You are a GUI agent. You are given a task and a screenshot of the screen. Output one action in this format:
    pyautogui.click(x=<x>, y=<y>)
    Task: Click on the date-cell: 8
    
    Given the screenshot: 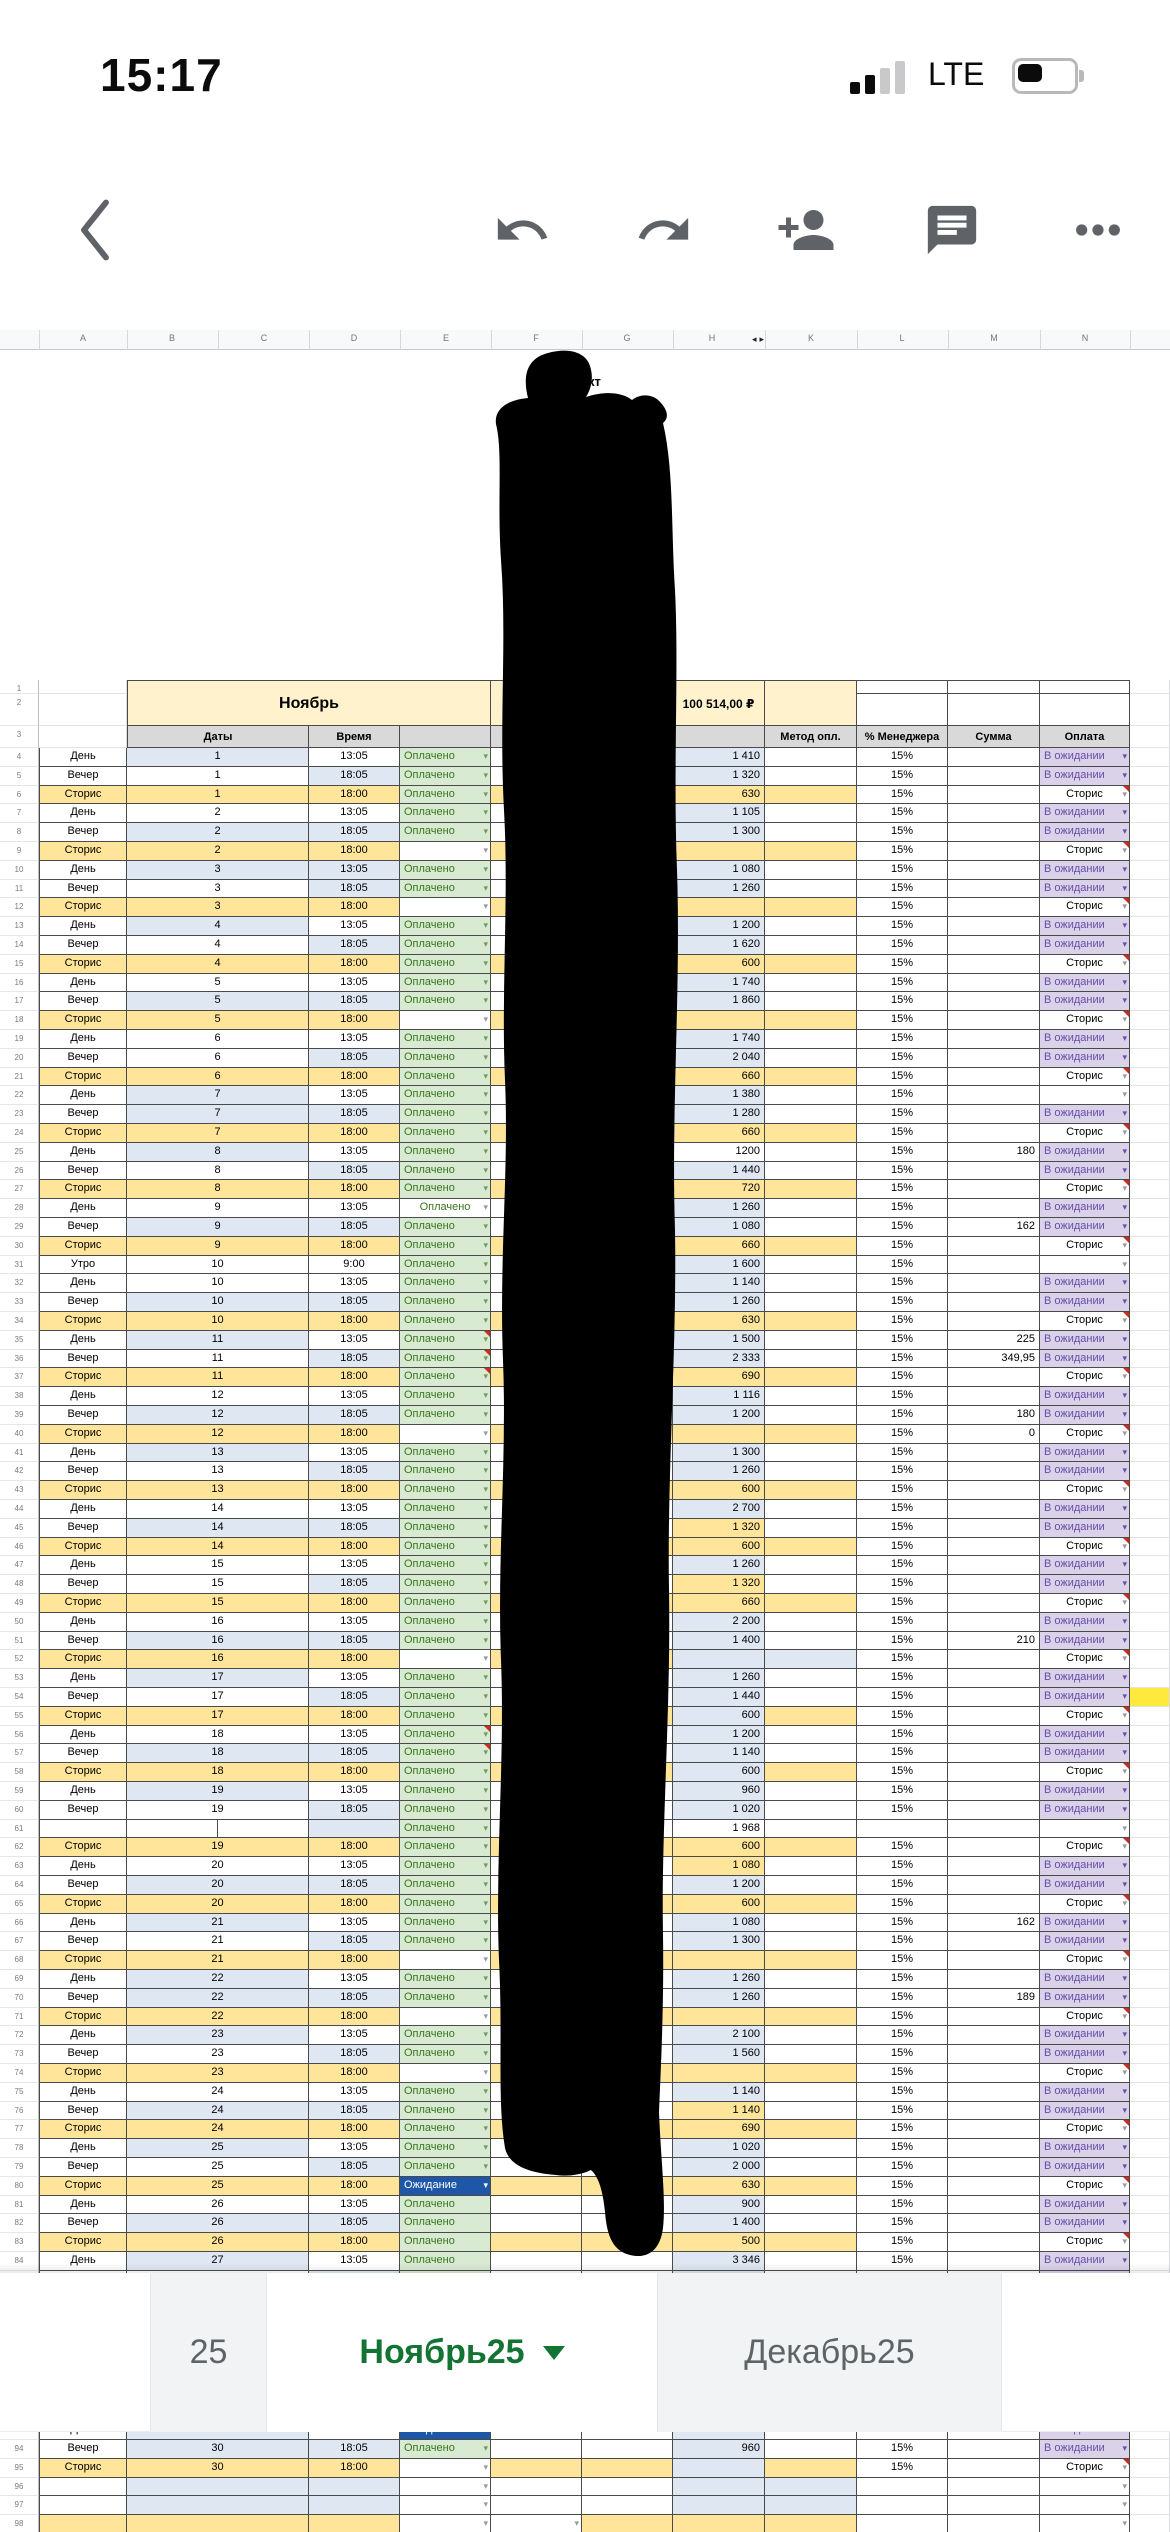 What is the action you would take?
    pyautogui.click(x=218, y=1152)
    